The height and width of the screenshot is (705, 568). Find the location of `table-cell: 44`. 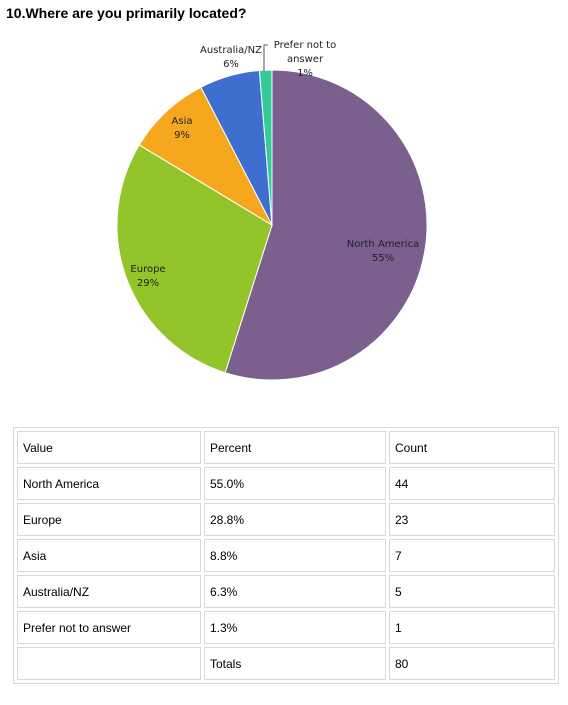

table-cell: 44 is located at coordinates (472, 483).